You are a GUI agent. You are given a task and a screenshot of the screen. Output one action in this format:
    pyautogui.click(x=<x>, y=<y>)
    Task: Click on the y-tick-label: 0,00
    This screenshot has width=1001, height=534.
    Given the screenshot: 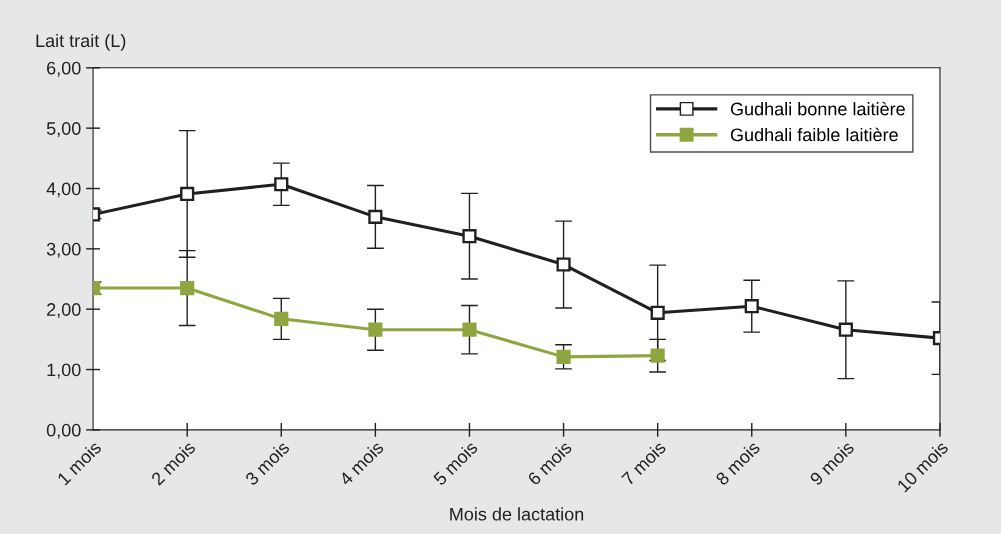 What is the action you would take?
    pyautogui.click(x=63, y=431)
    